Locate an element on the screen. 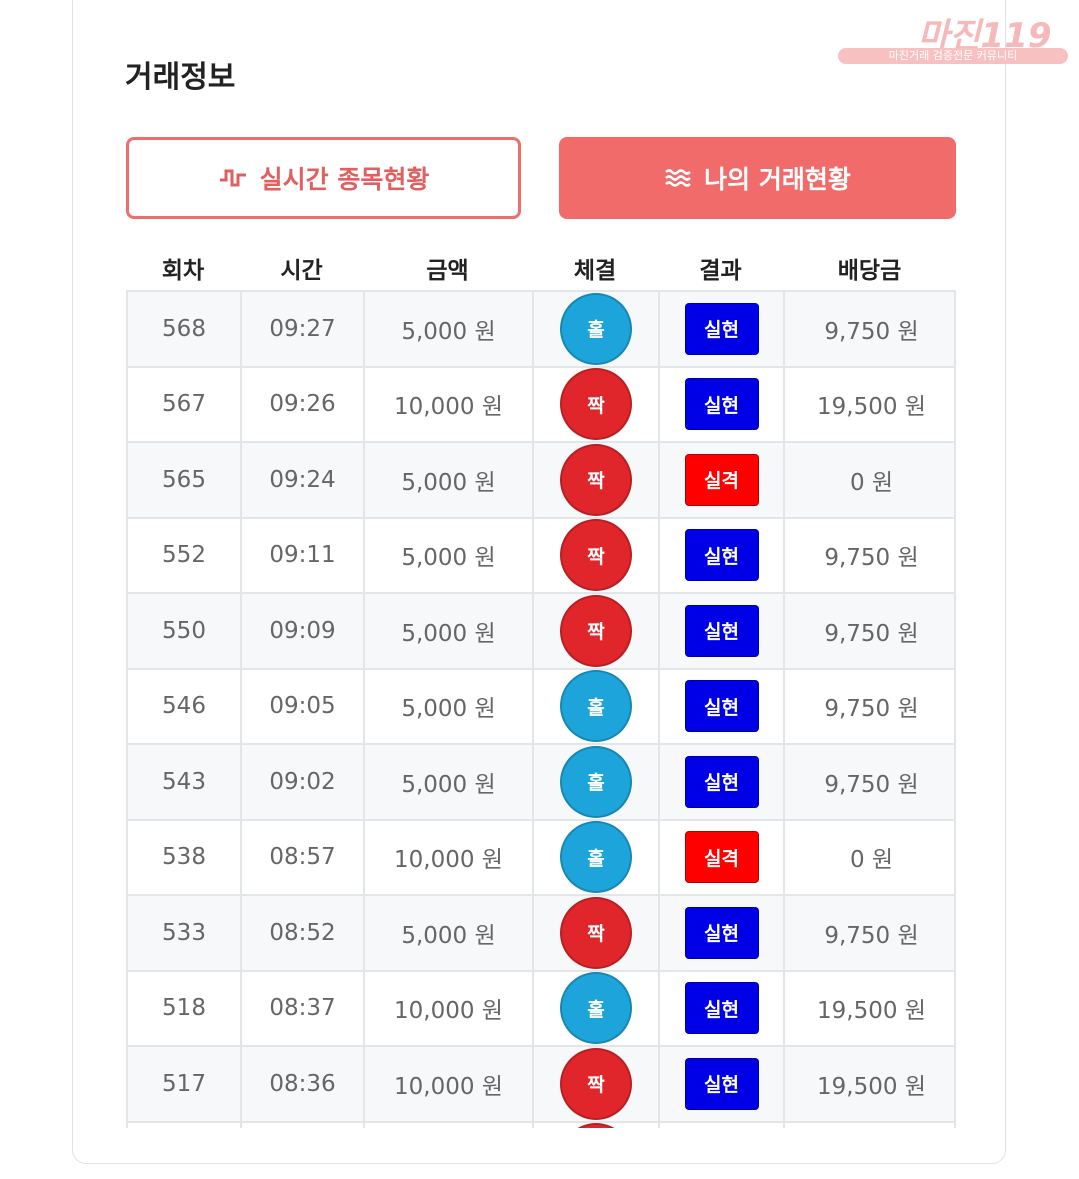 The height and width of the screenshot is (1179, 1079). wave-icon is located at coordinates (678, 178).